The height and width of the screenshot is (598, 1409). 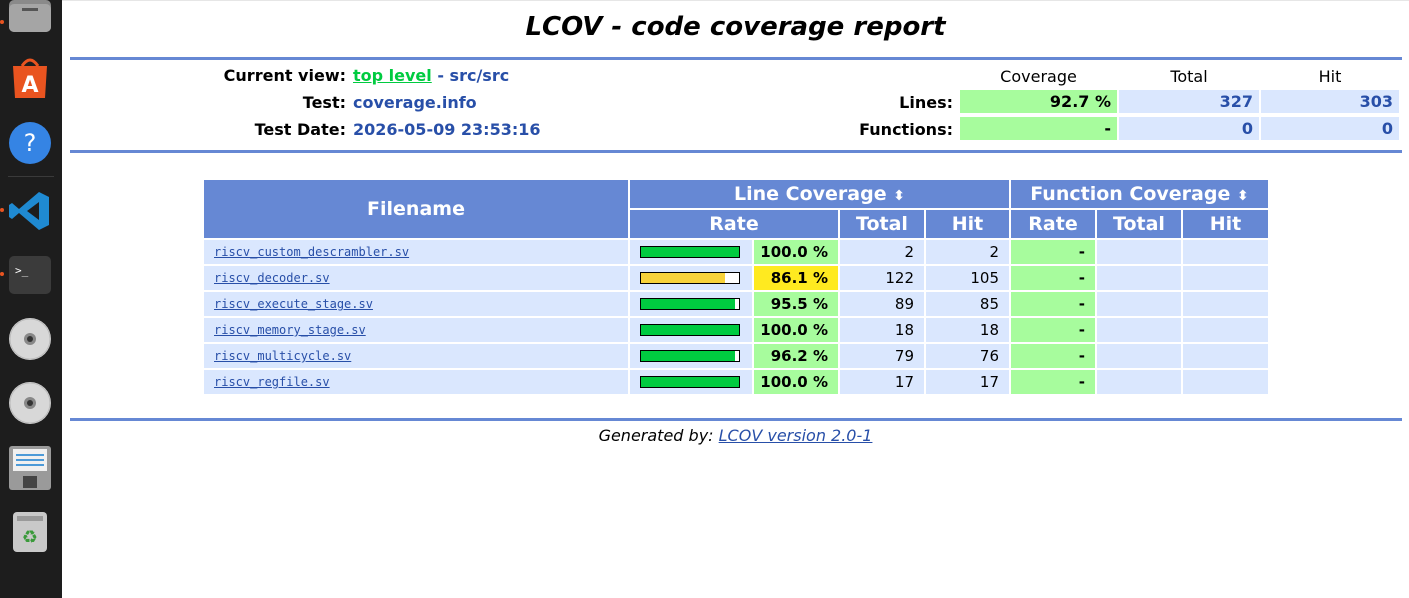 I want to click on func-rate-header: Rate, so click(x=1053, y=224).